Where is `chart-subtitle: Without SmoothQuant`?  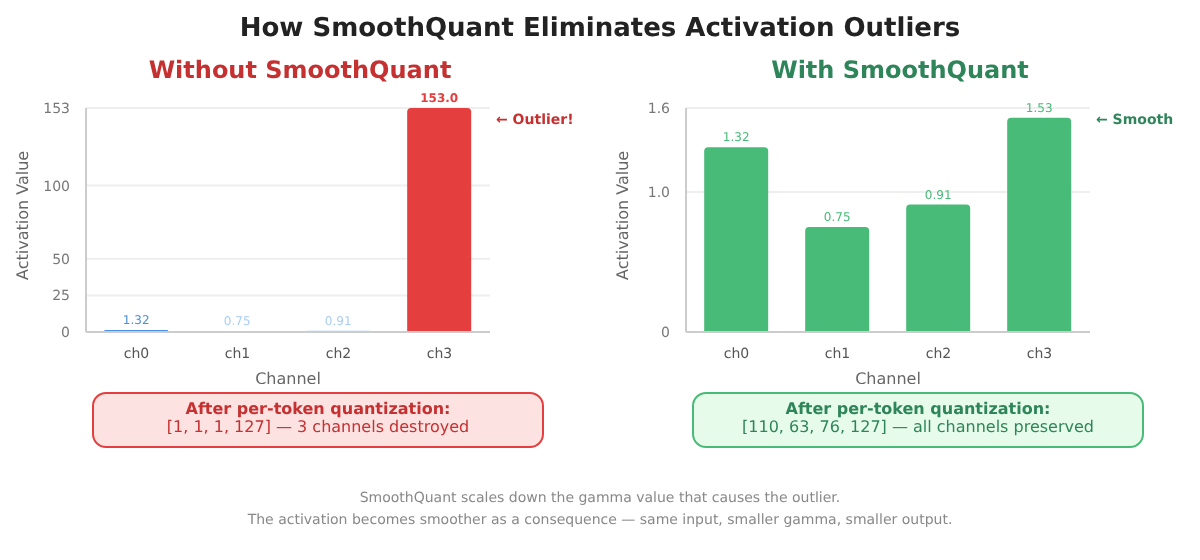 chart-subtitle: Without SmoothQuant is located at coordinates (300, 72).